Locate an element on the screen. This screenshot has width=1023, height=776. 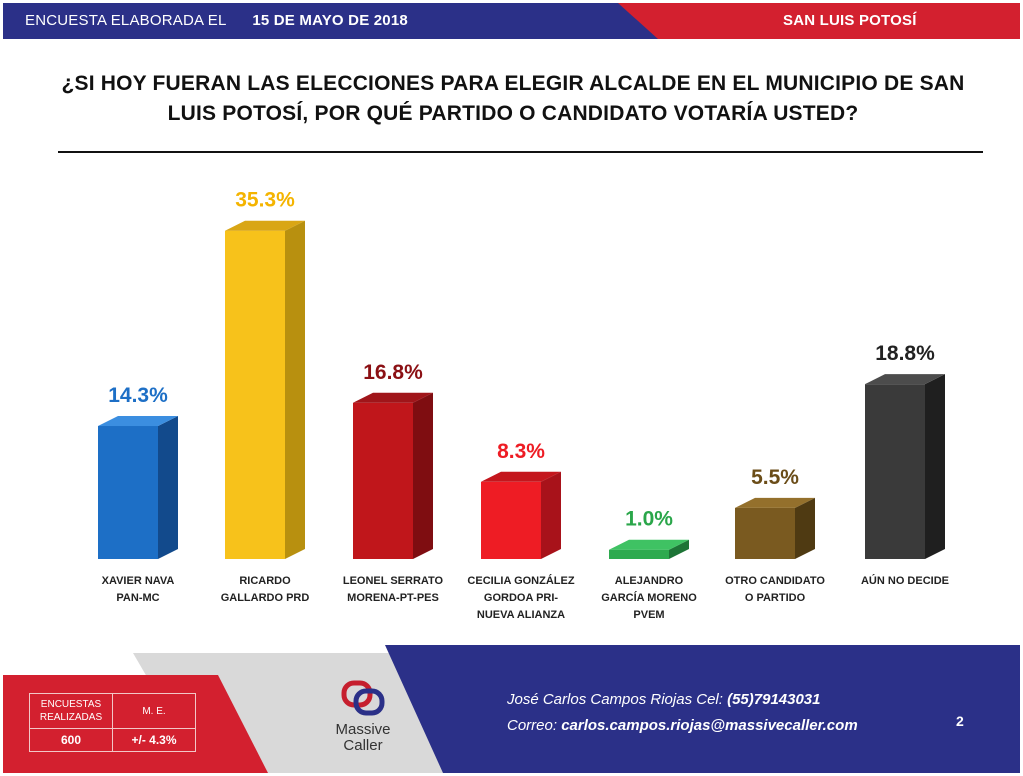
header-wedge is located at coordinates (638, 21).